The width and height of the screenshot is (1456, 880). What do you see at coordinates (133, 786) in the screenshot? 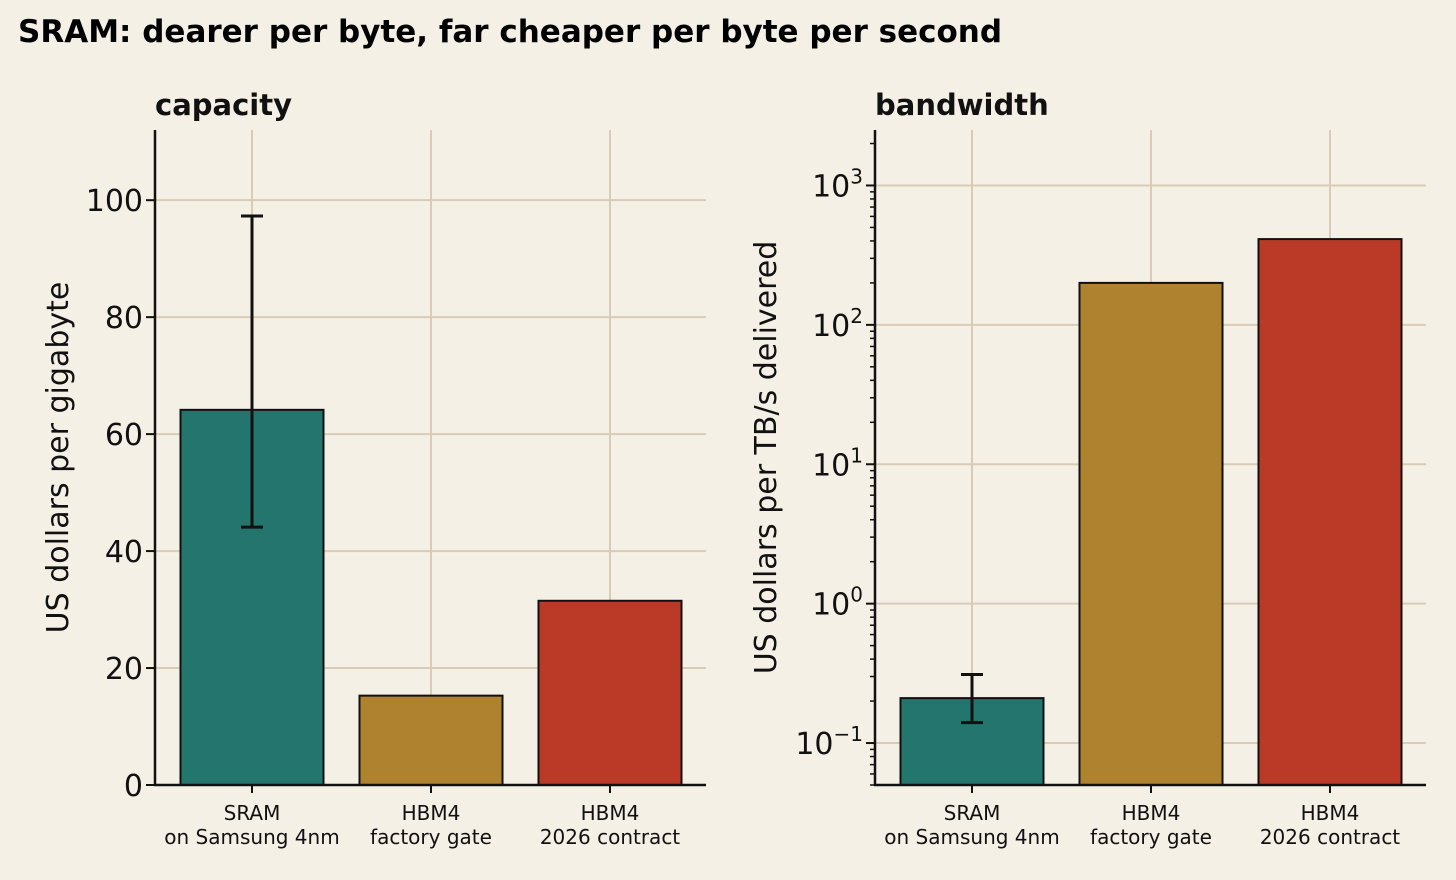
I see `y-tick-label: 0` at bounding box center [133, 786].